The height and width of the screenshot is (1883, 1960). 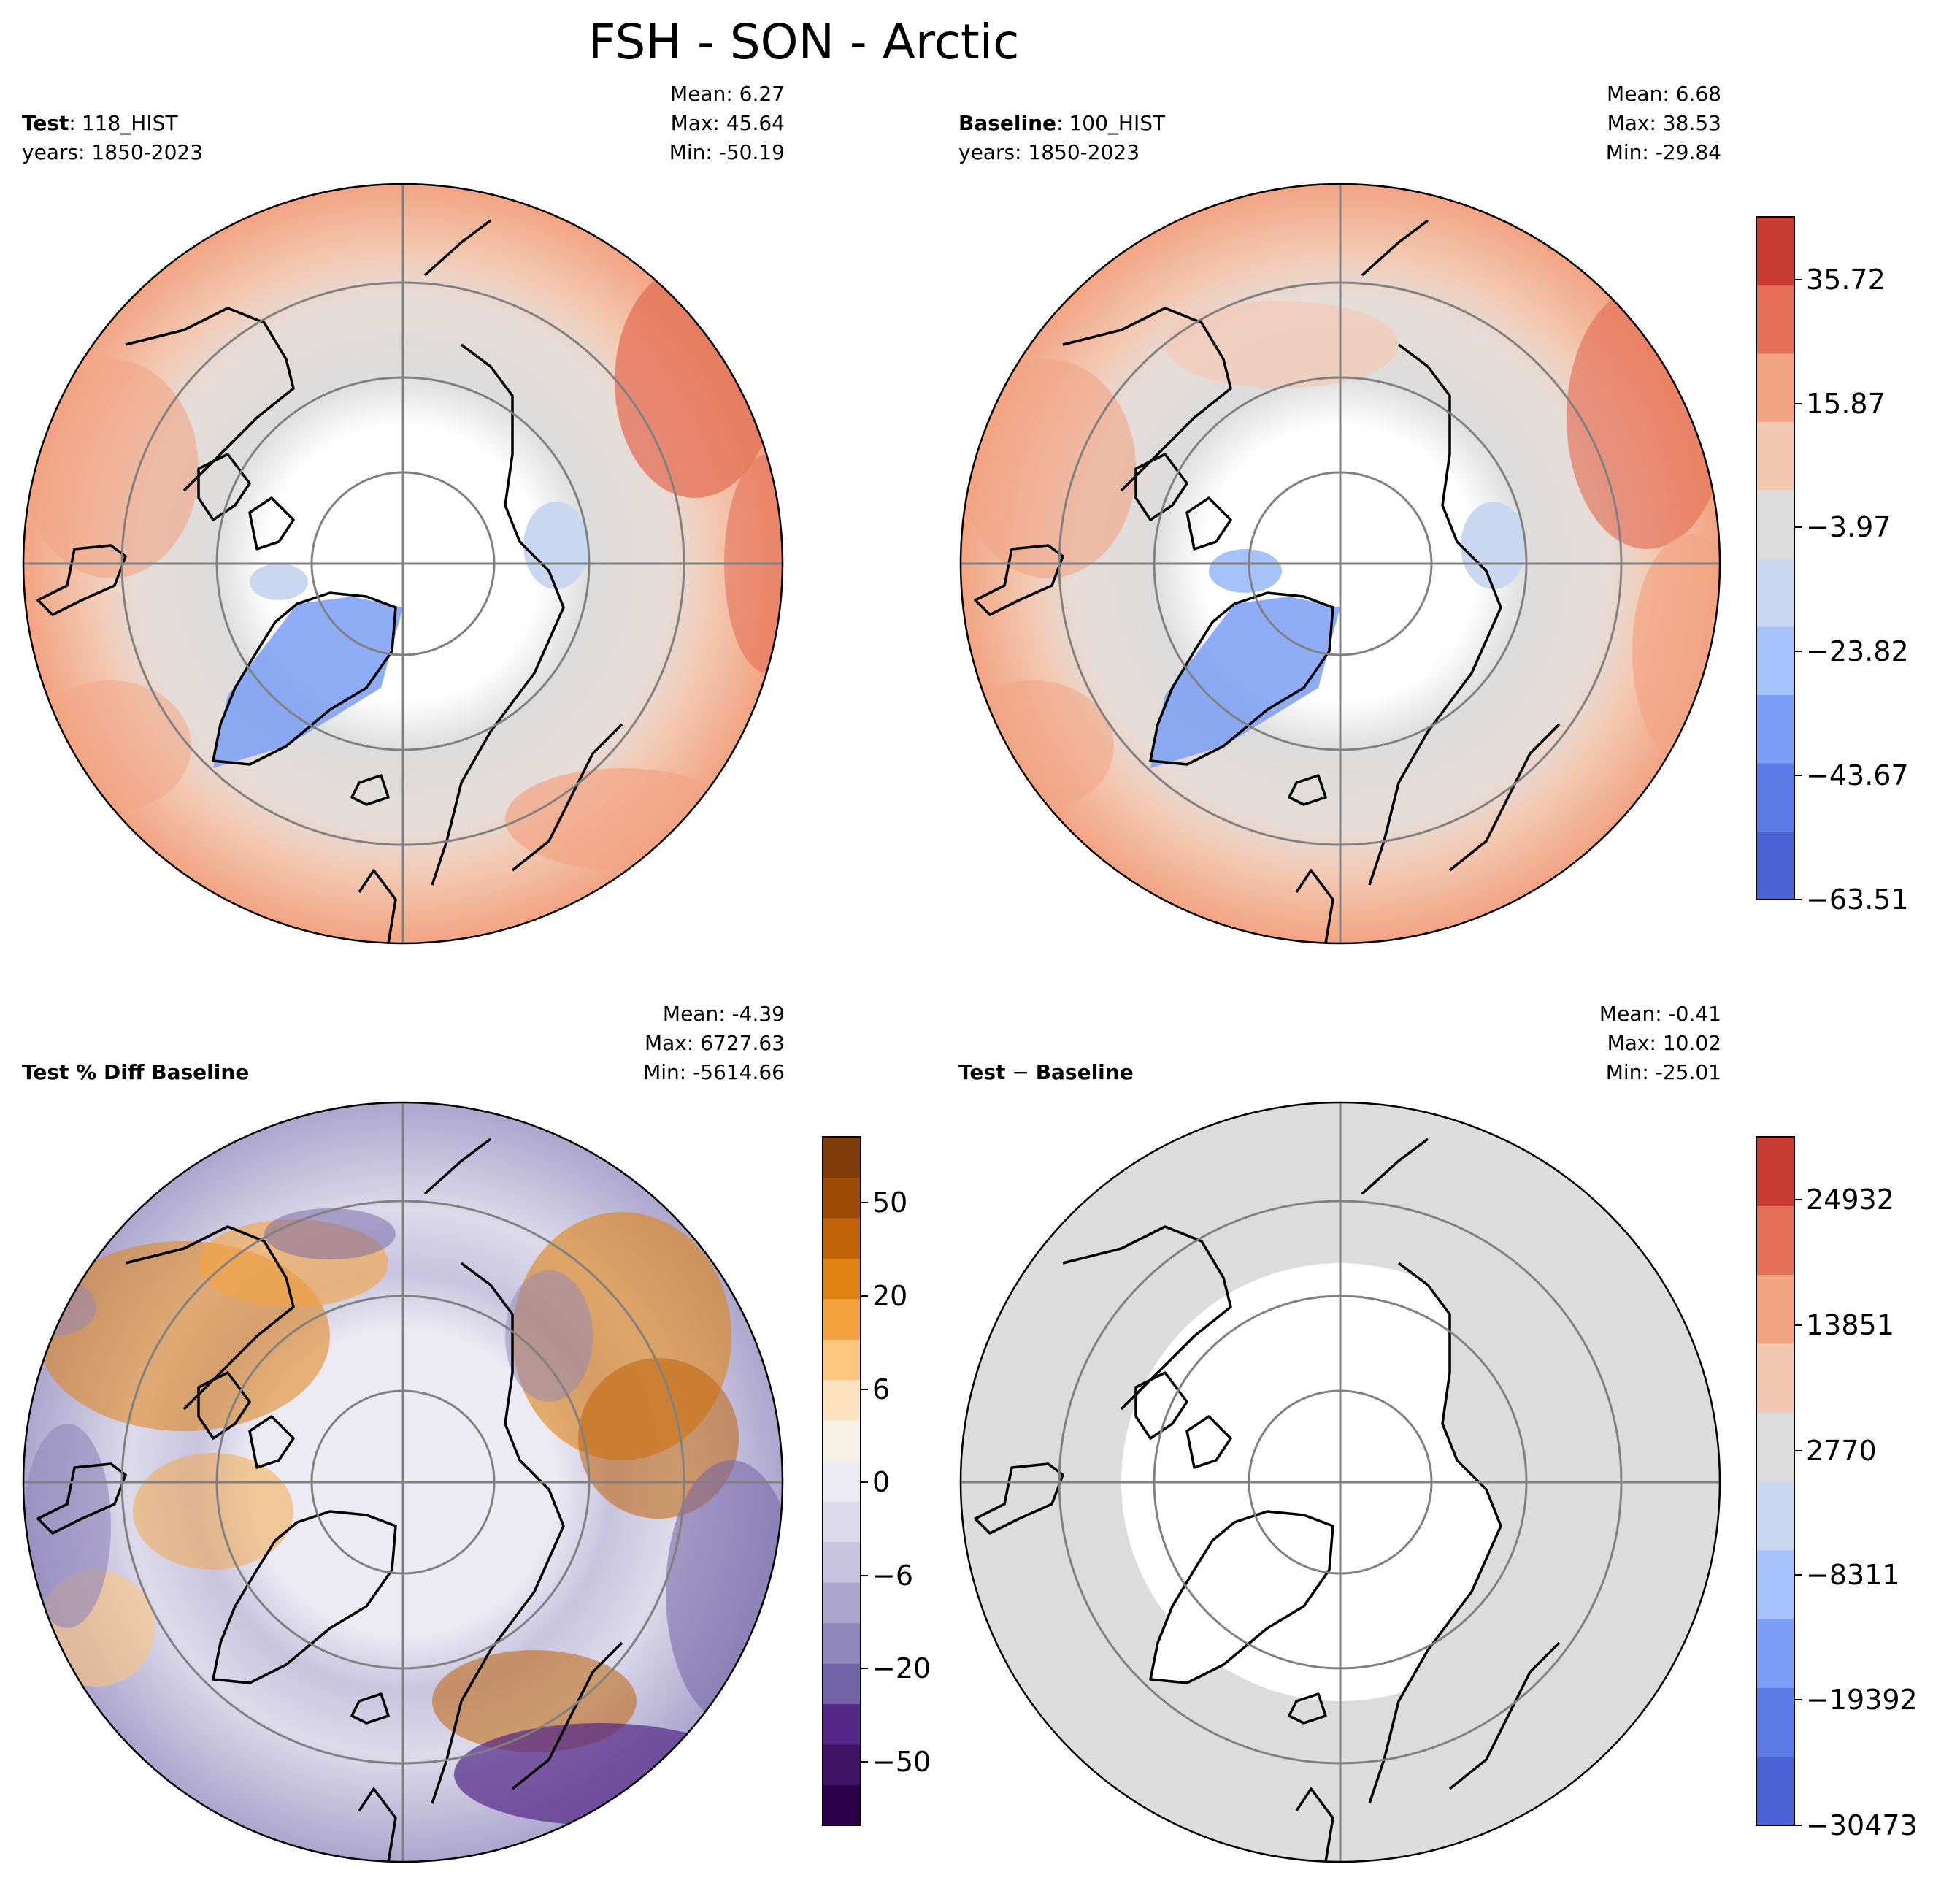 I want to click on colorbar-top-tick-4: −23.82, so click(x=1858, y=651).